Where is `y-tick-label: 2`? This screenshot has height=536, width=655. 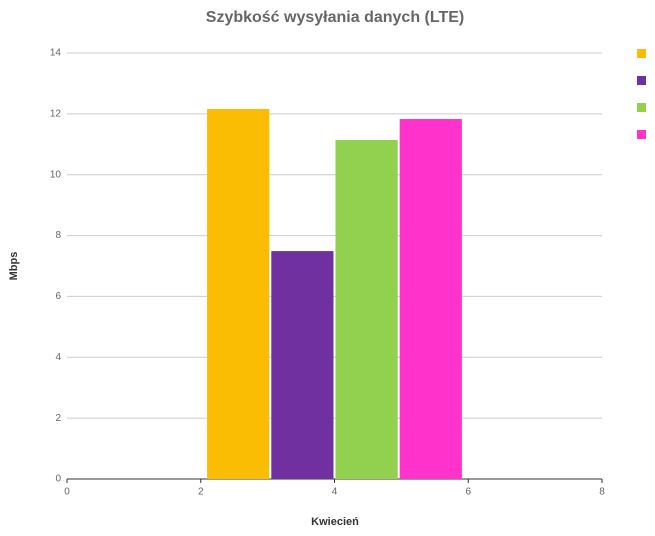 y-tick-label: 2 is located at coordinates (58, 418).